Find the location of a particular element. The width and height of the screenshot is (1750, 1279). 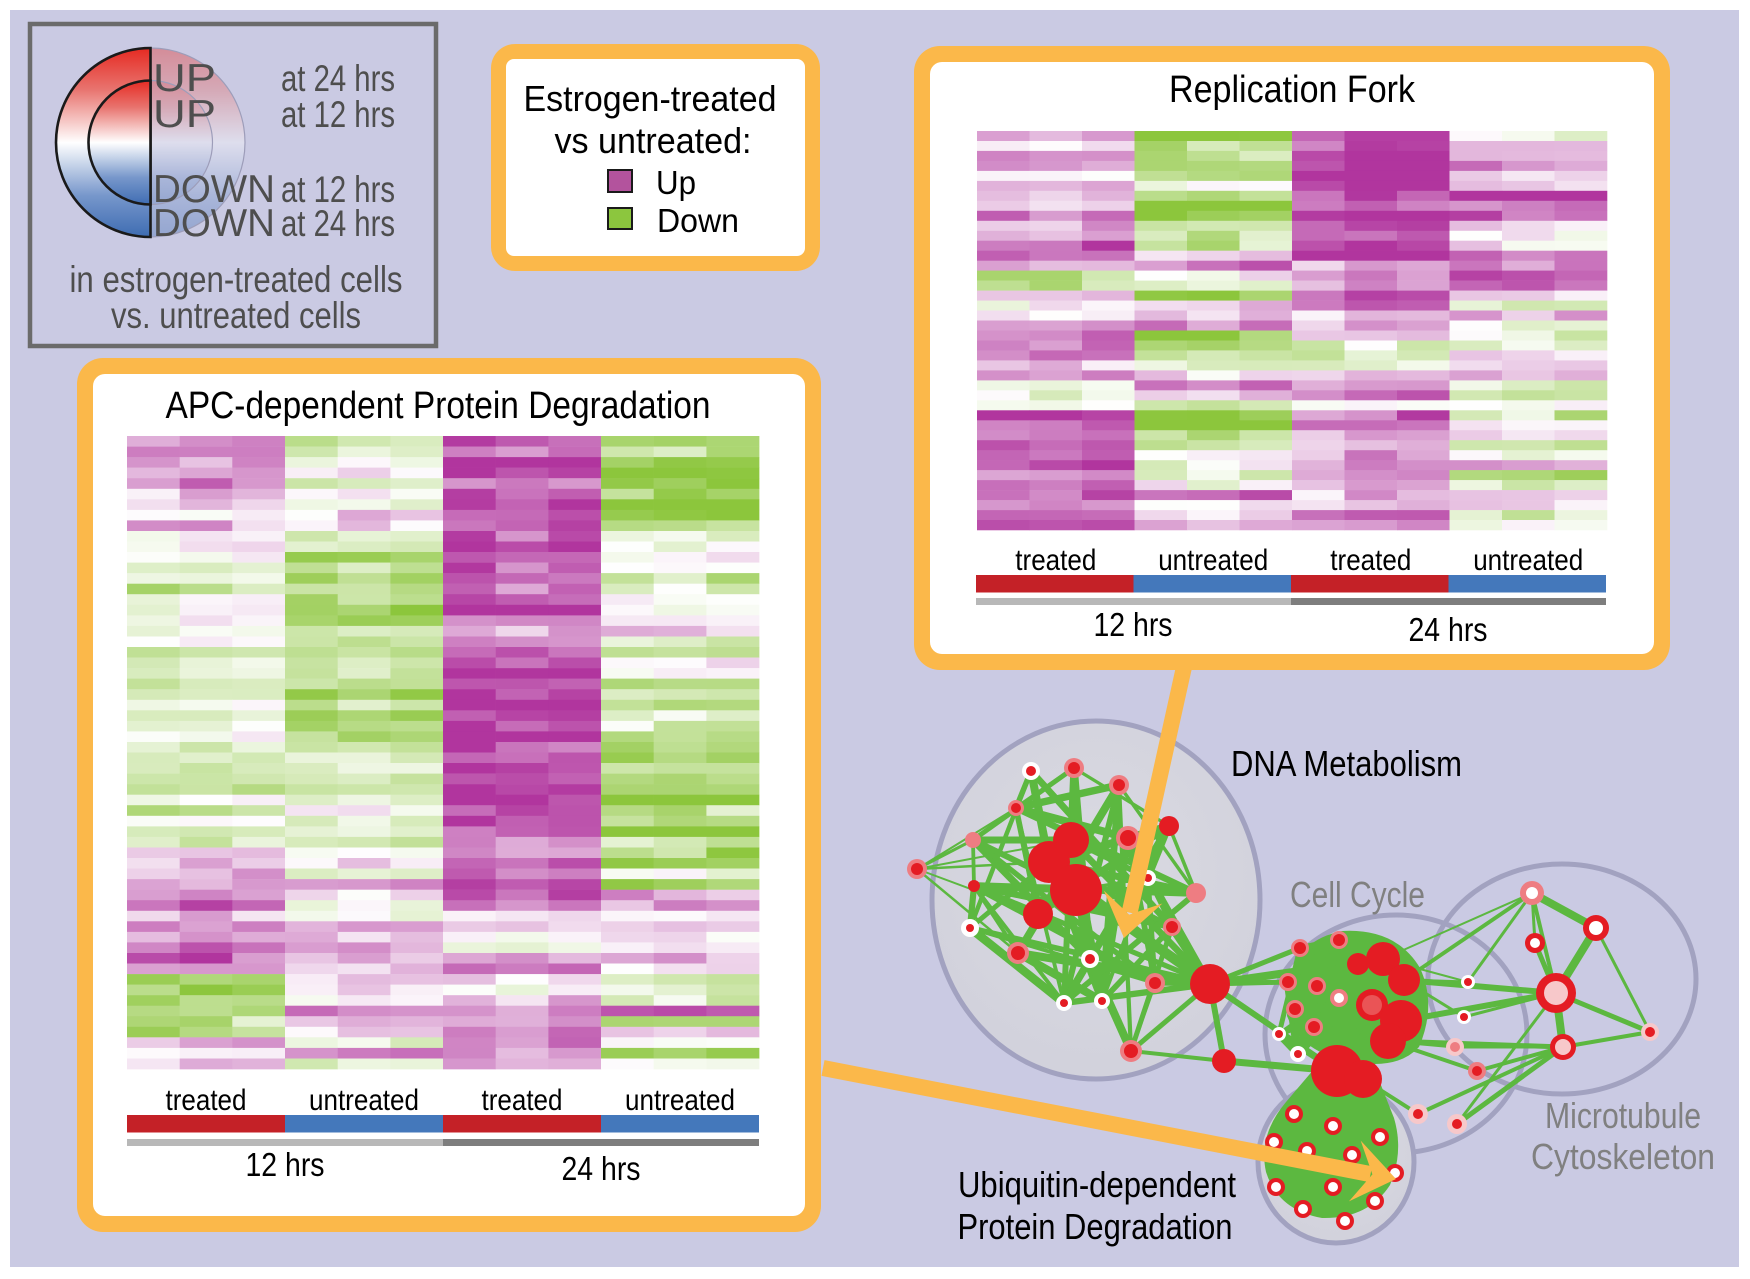

svg-text: Up is located at coordinates (676, 182).